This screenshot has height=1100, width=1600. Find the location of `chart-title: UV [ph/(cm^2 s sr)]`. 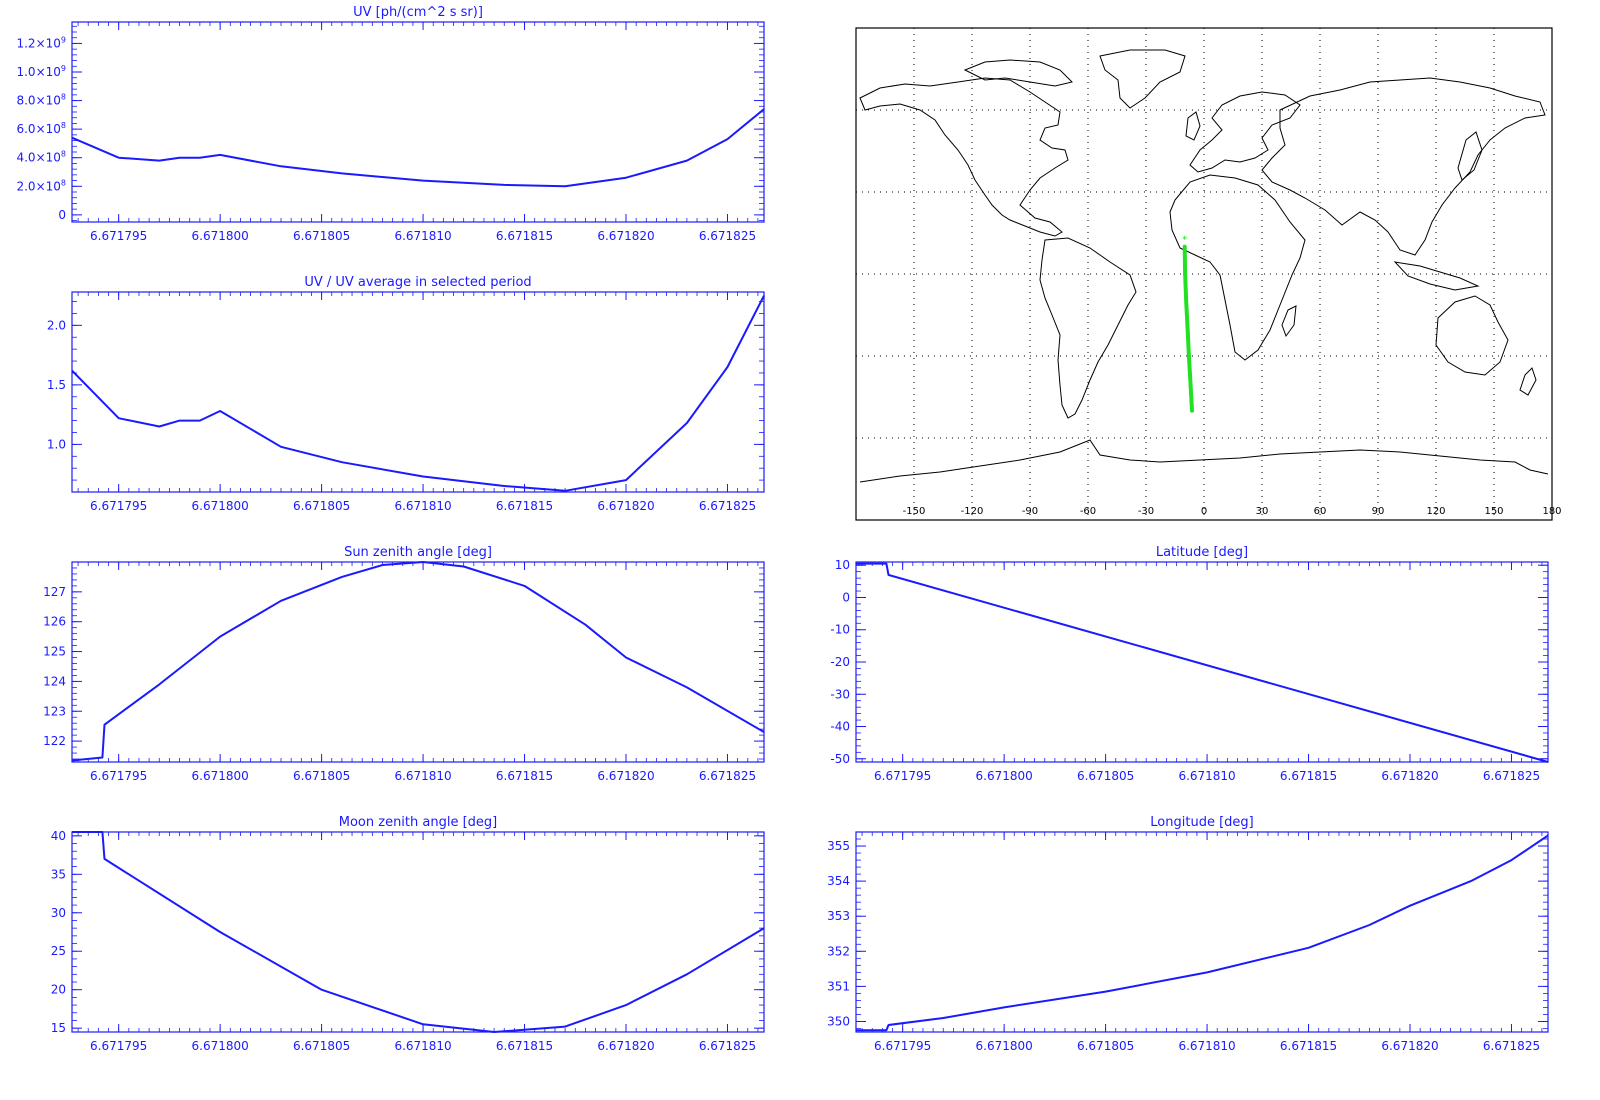

chart-title: UV [ph/(cm^2 s sr)] is located at coordinates (418, 12).